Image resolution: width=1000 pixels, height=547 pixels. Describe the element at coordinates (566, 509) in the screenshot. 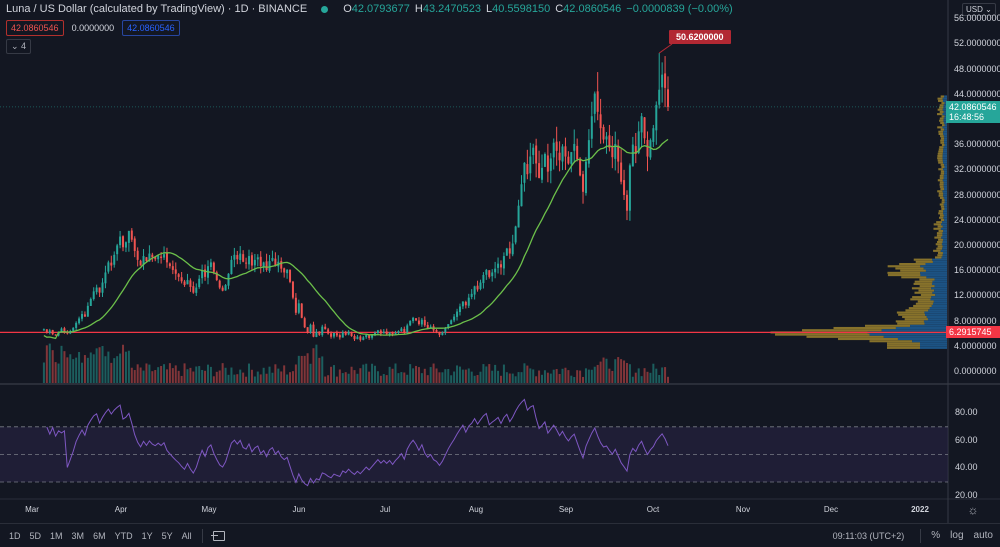

I see `time-label: Sep` at that location.